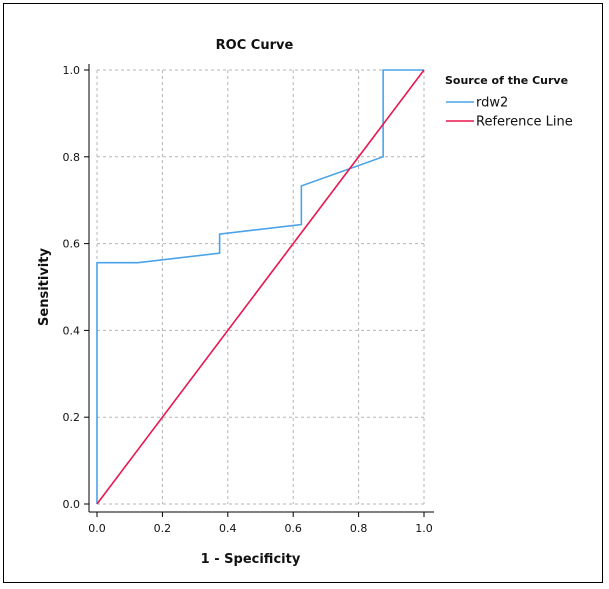  What do you see at coordinates (251, 559) in the screenshot?
I see `x-axis-label: 1 - Specificity` at bounding box center [251, 559].